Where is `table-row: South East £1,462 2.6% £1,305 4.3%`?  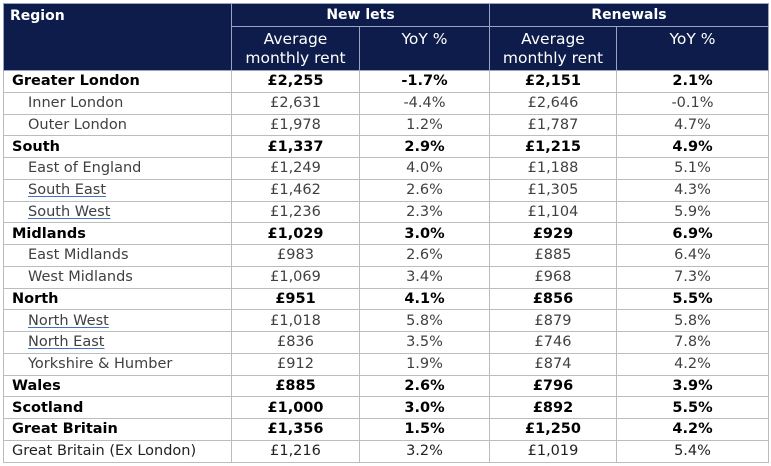
table-row: South East £1,462 2.6% £1,305 4.3% is located at coordinates (386, 190).